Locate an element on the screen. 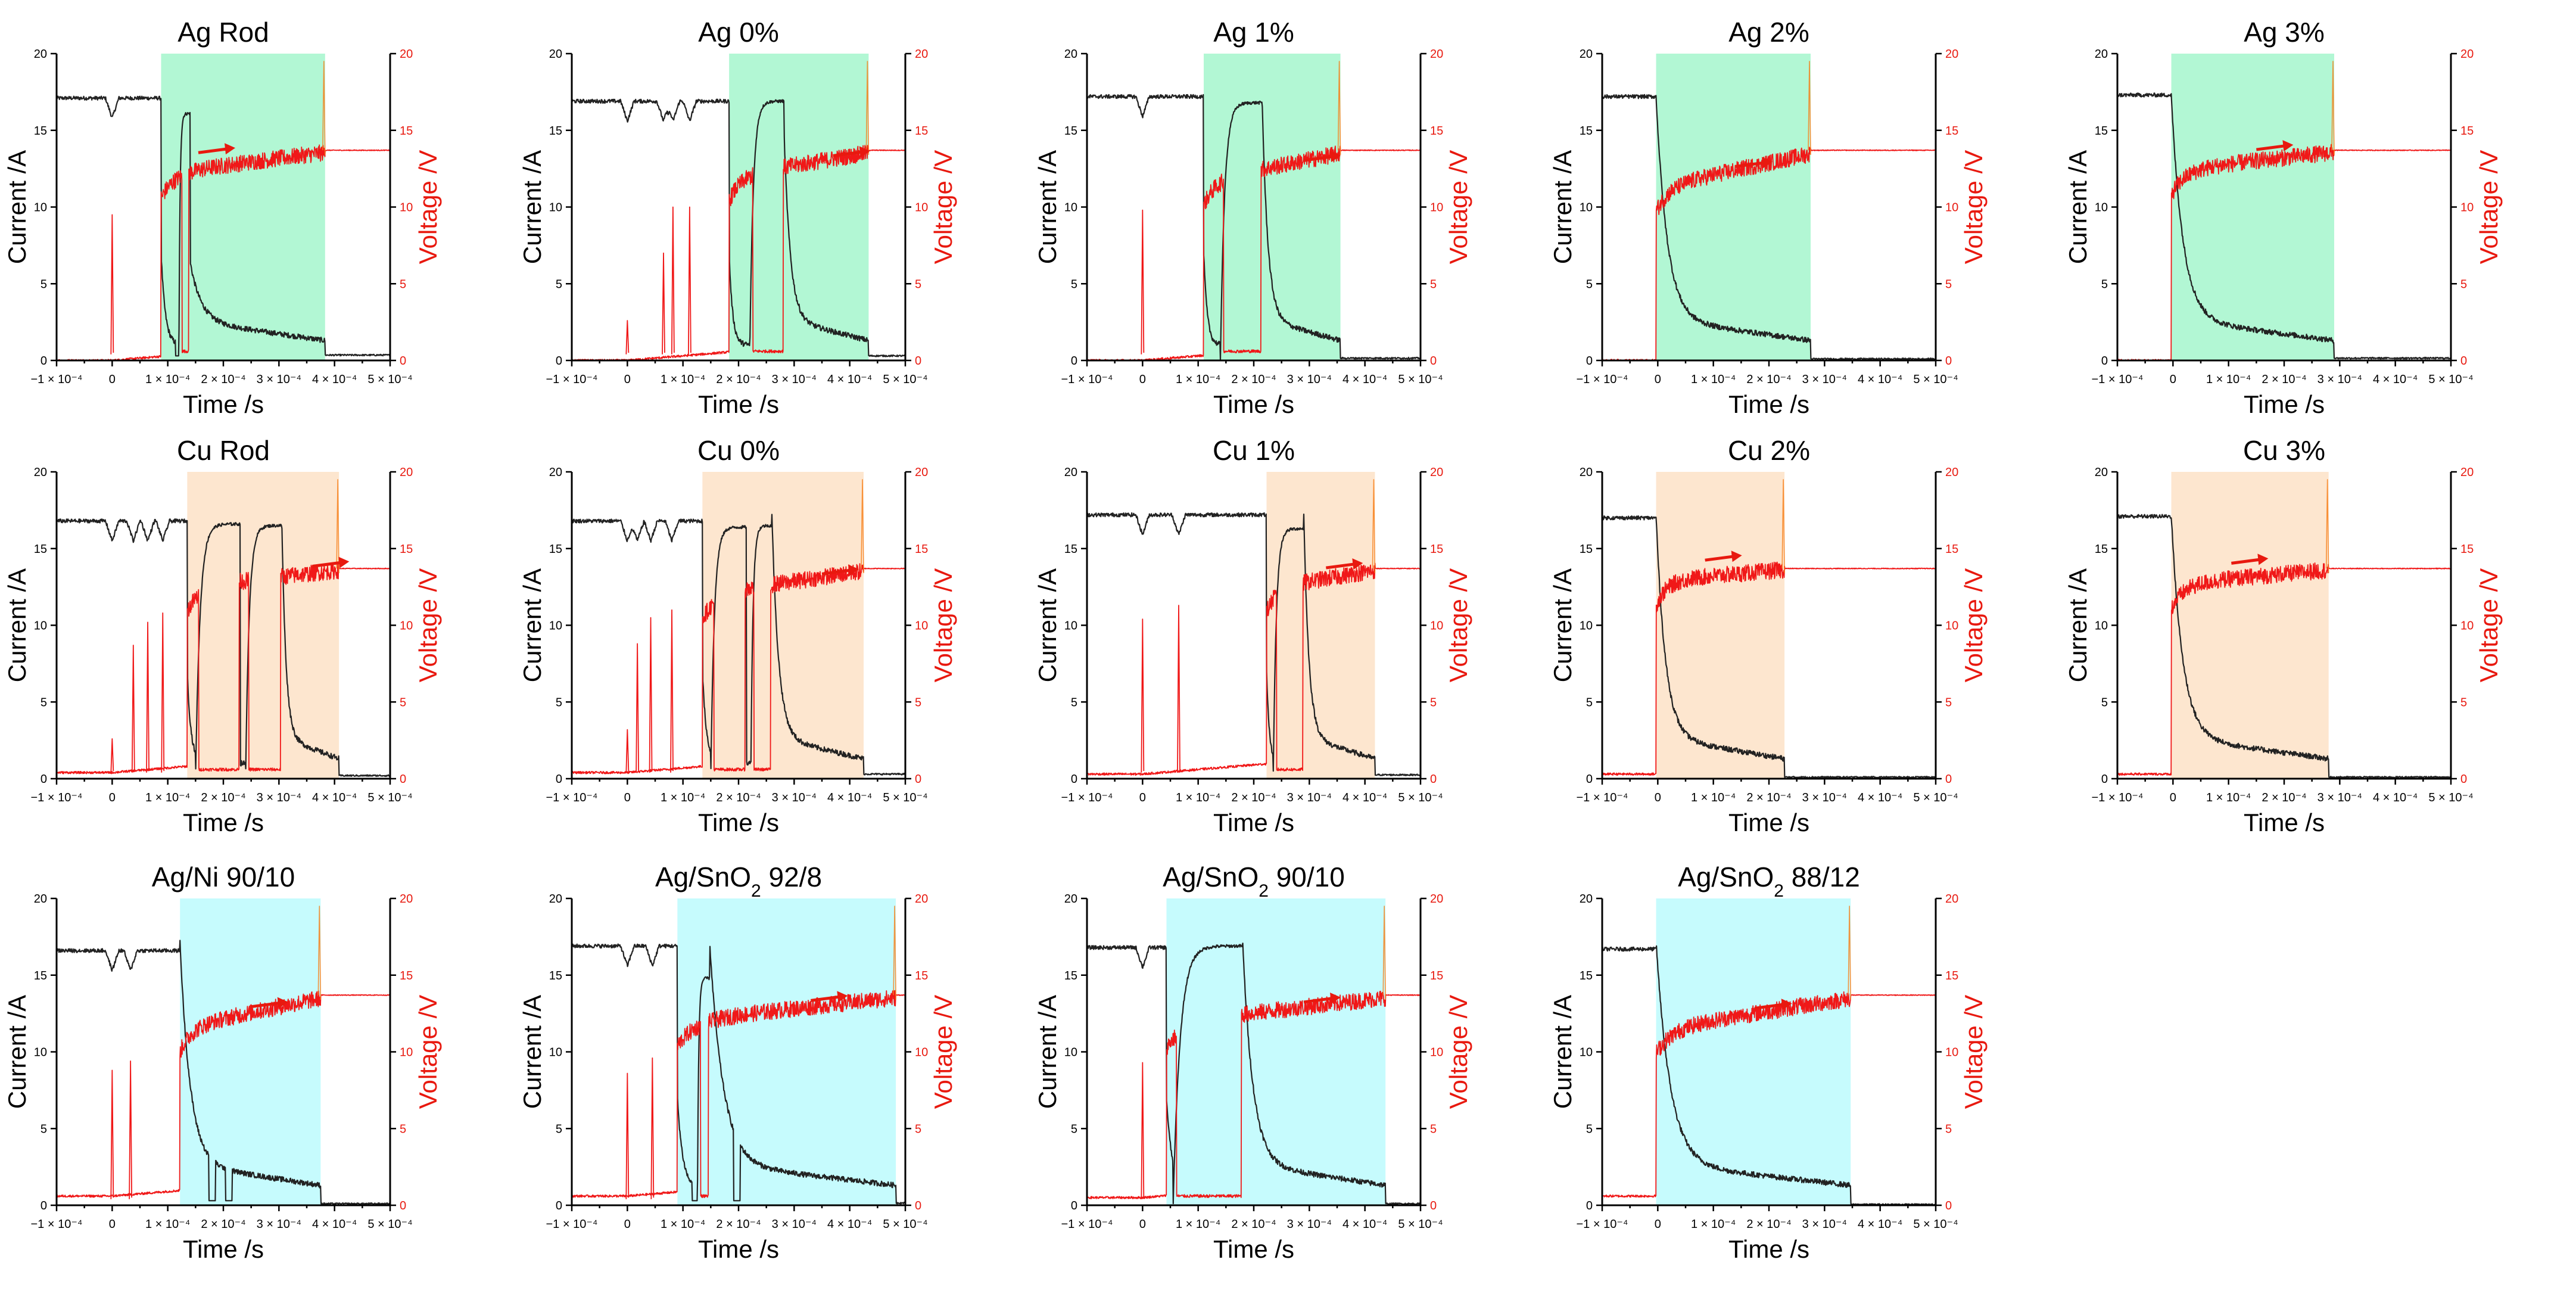 The height and width of the screenshot is (1300, 2576). x-tick-label-ag-3-6: 5 × 10⁻⁴ is located at coordinates (2450, 379).